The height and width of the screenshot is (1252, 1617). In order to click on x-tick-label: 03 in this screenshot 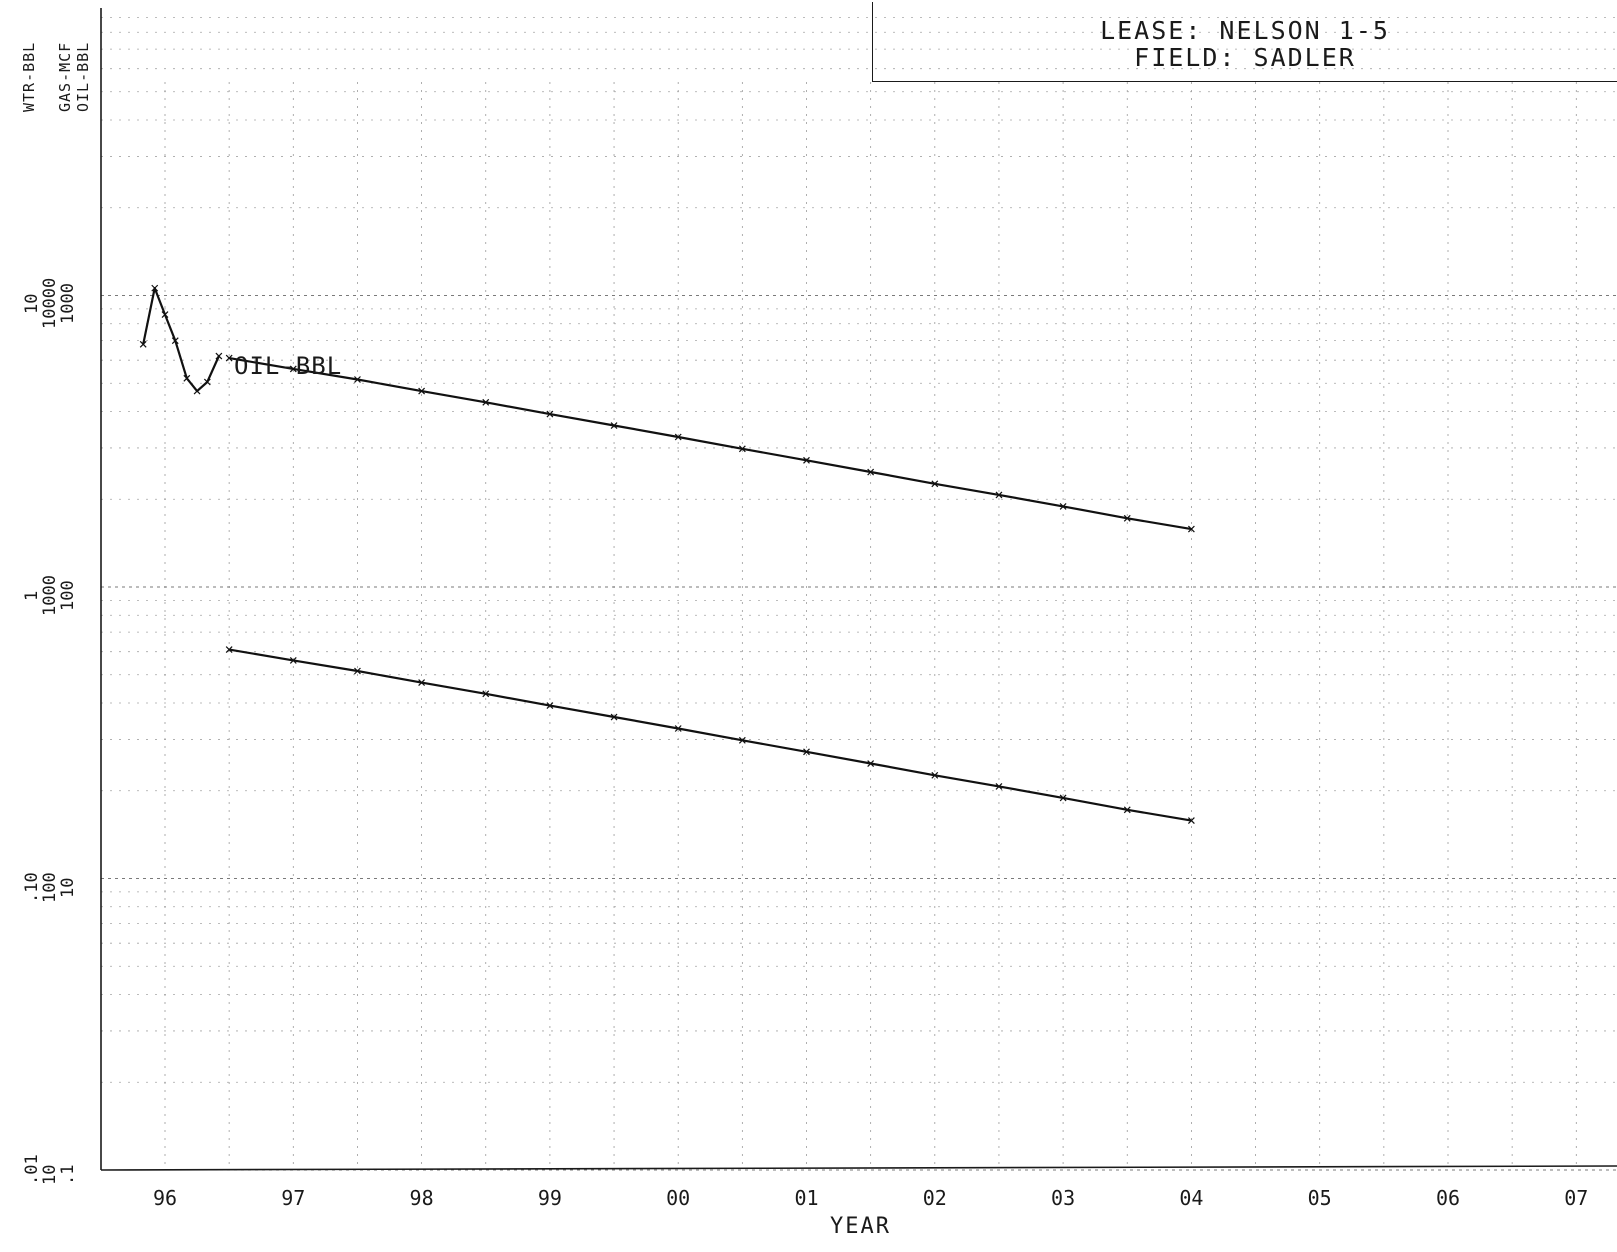, I will do `click(1063, 1198)`.